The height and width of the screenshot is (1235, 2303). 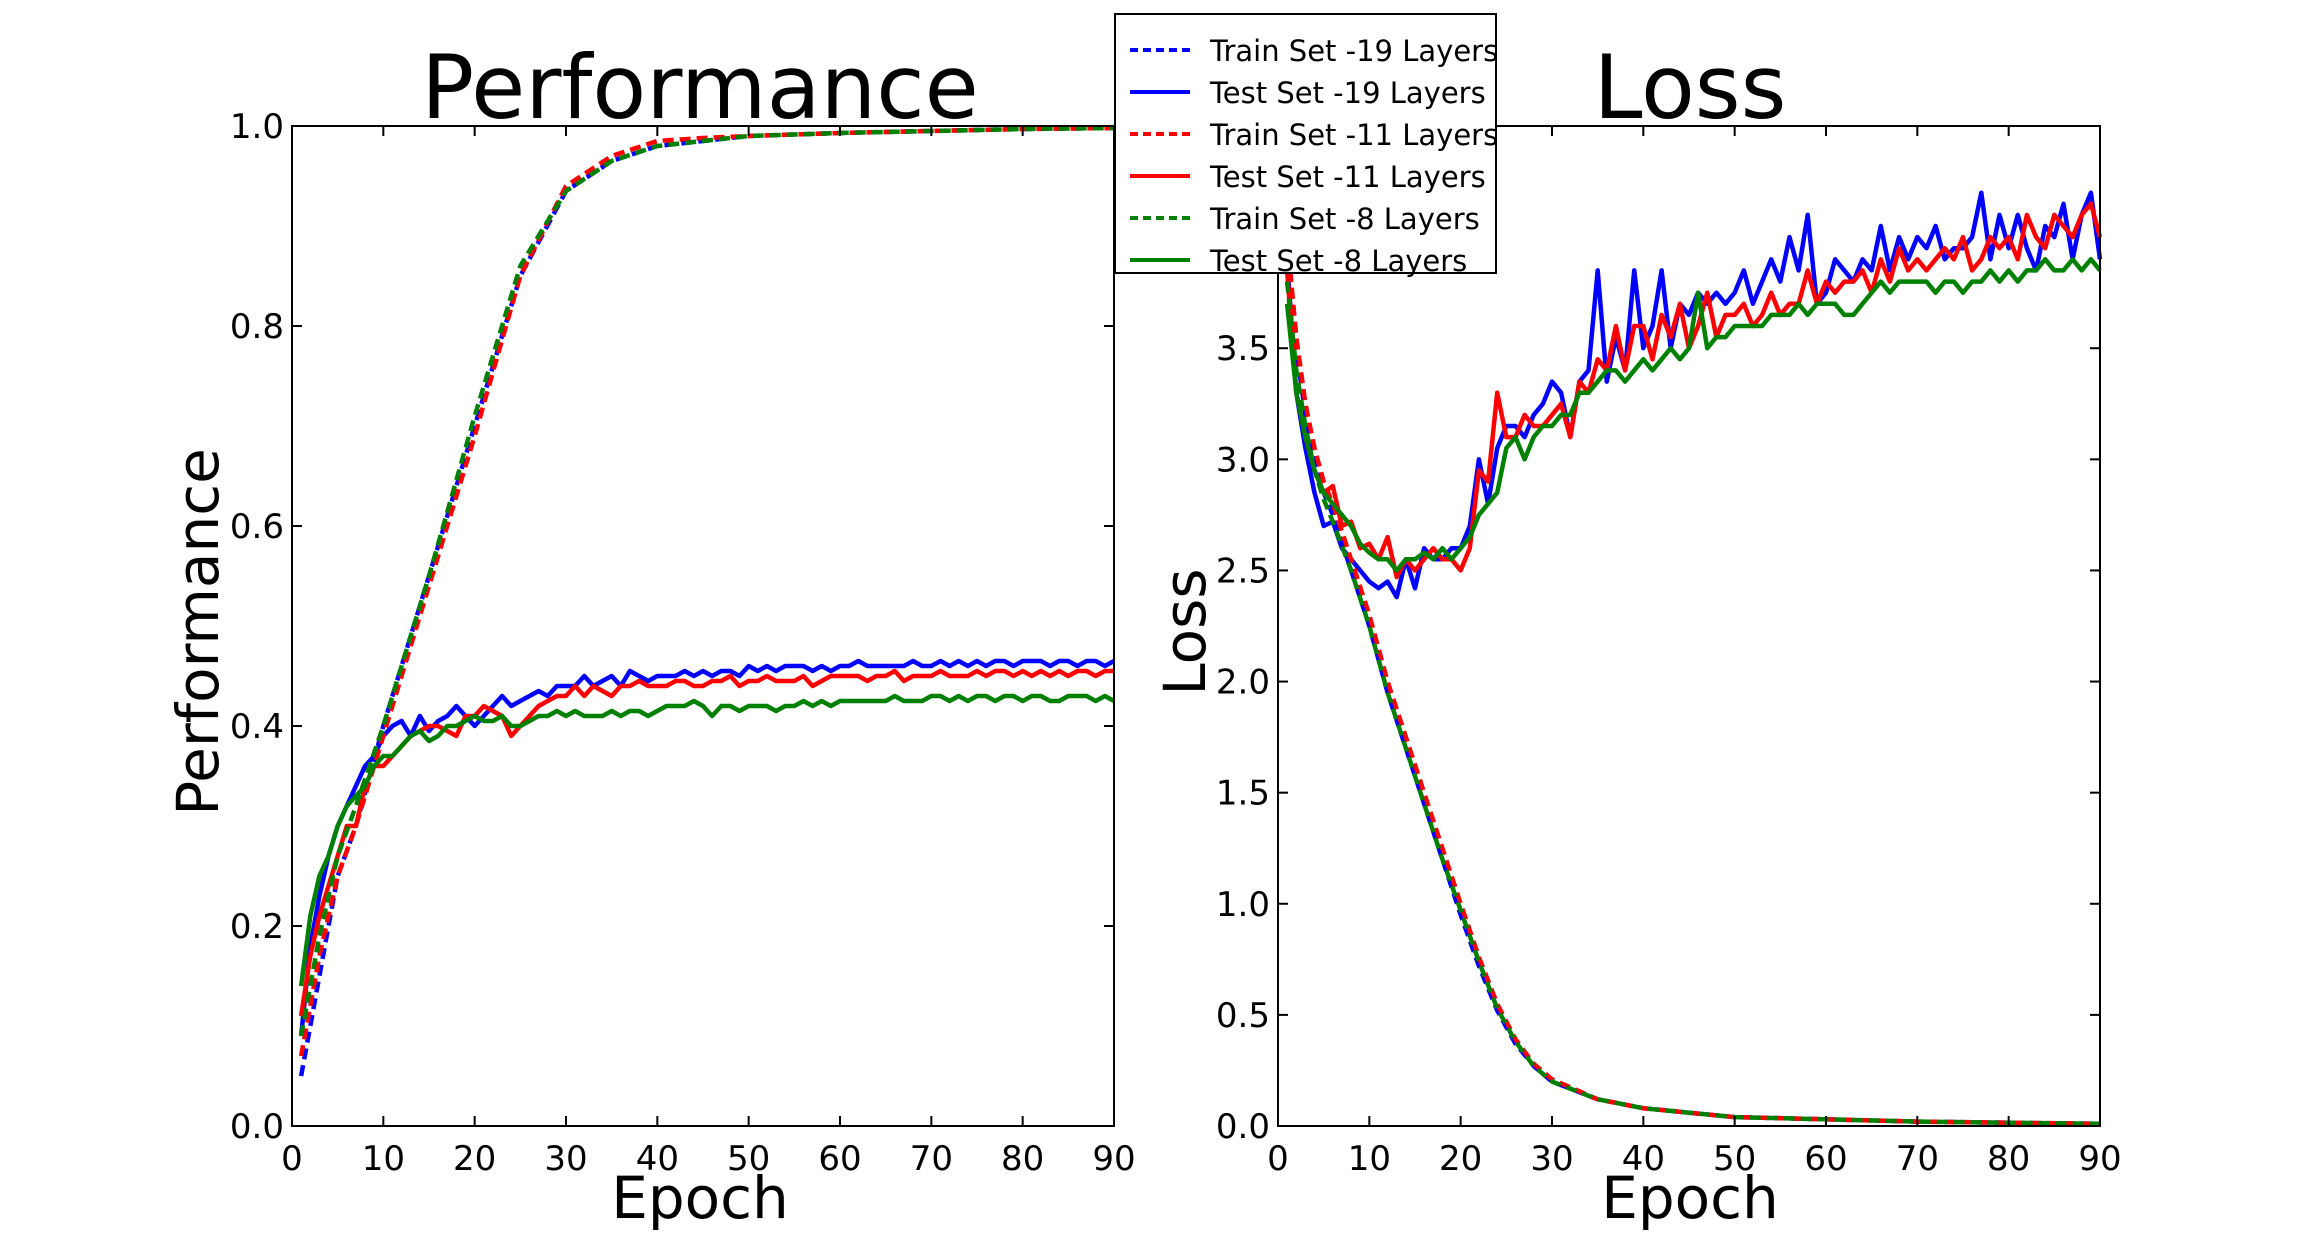 What do you see at coordinates (1354, 135) in the screenshot?
I see `legend-label-train-11: Train Set -11 Layers` at bounding box center [1354, 135].